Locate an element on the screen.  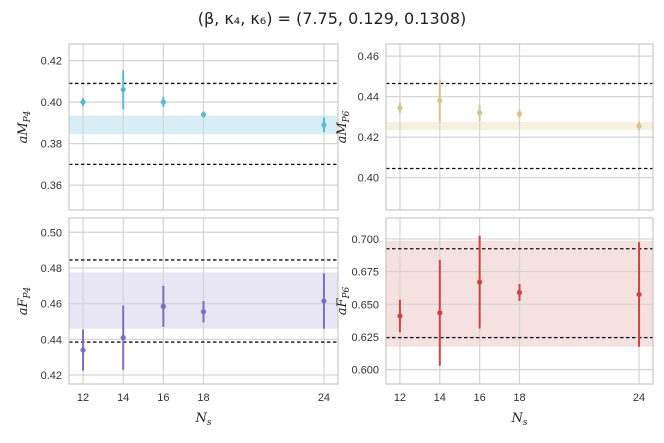
y-tick-label: 0.675 is located at coordinates (365, 273).